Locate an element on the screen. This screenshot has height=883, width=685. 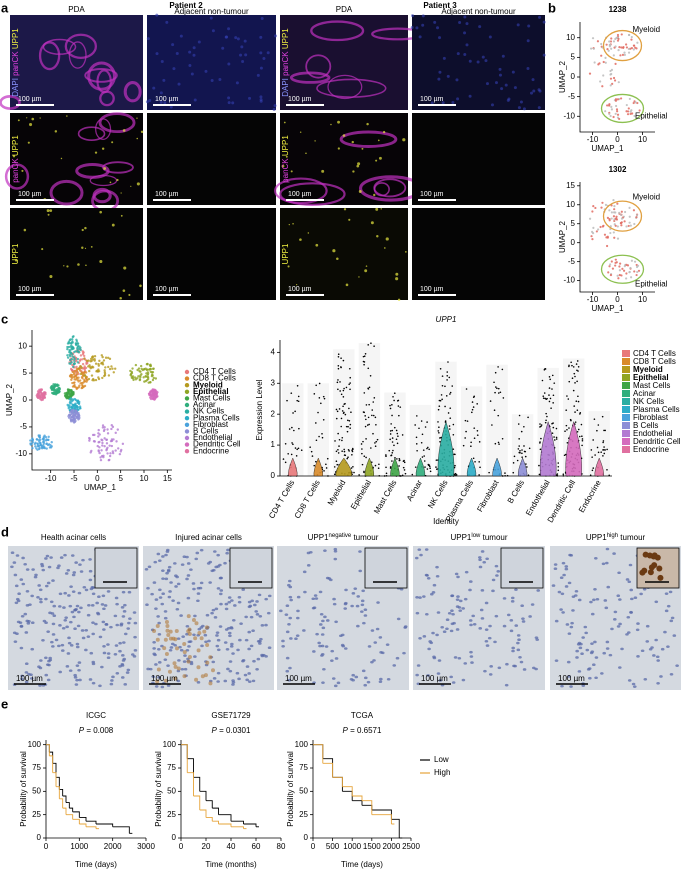
legend-marker is located at coordinates (187, 438).